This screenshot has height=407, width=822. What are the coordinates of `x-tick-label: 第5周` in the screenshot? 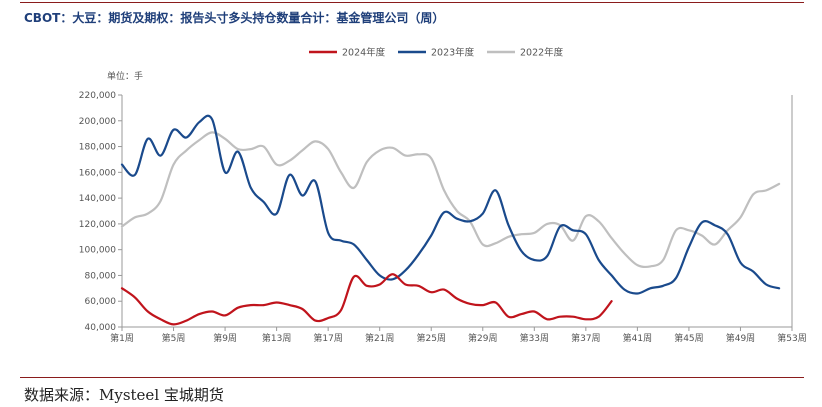 It's located at (174, 338).